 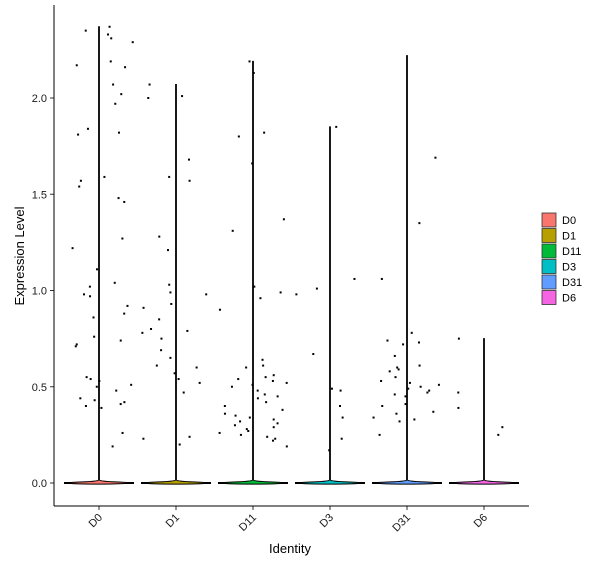 I want to click on y-tick-label: 0.5, so click(x=39, y=388).